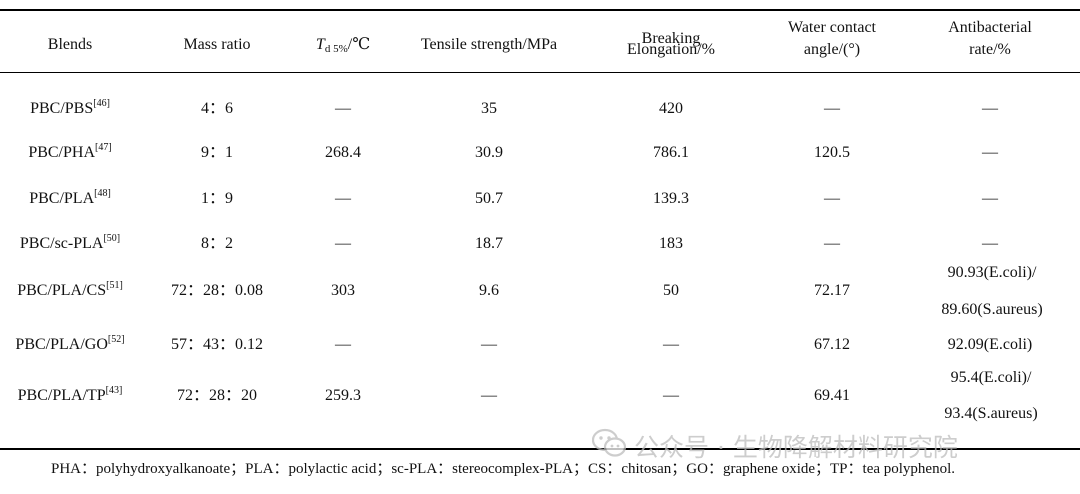 Image resolution: width=1080 pixels, height=494 pixels. I want to click on td-cell: 259.3, so click(343, 395).